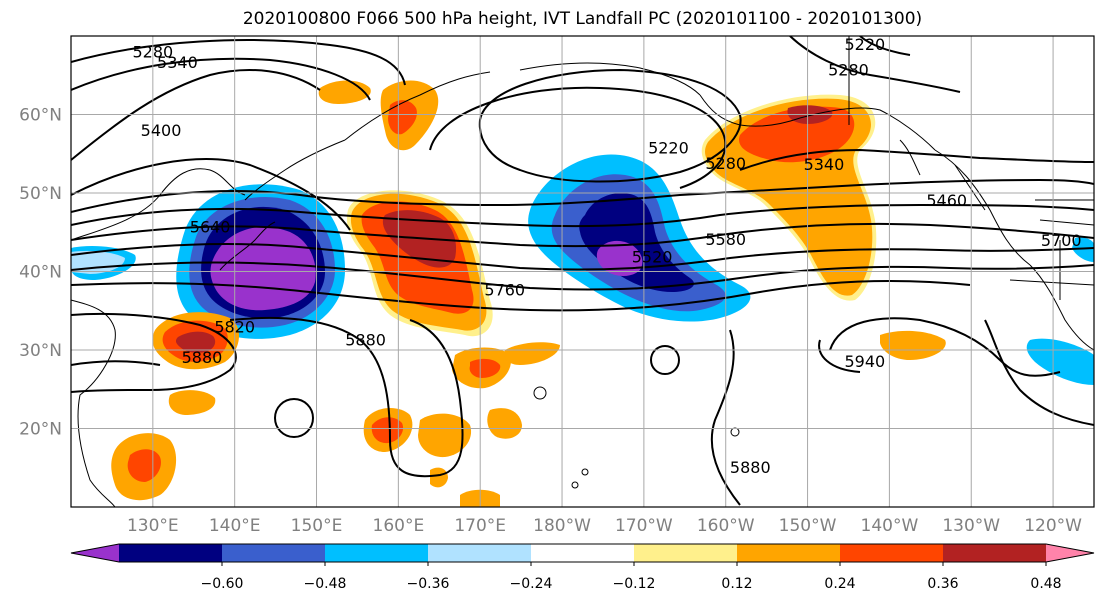 The image size is (1105, 601). What do you see at coordinates (531, 584) in the screenshot?
I see `colorbar-tick-label: −0.24` at bounding box center [531, 584].